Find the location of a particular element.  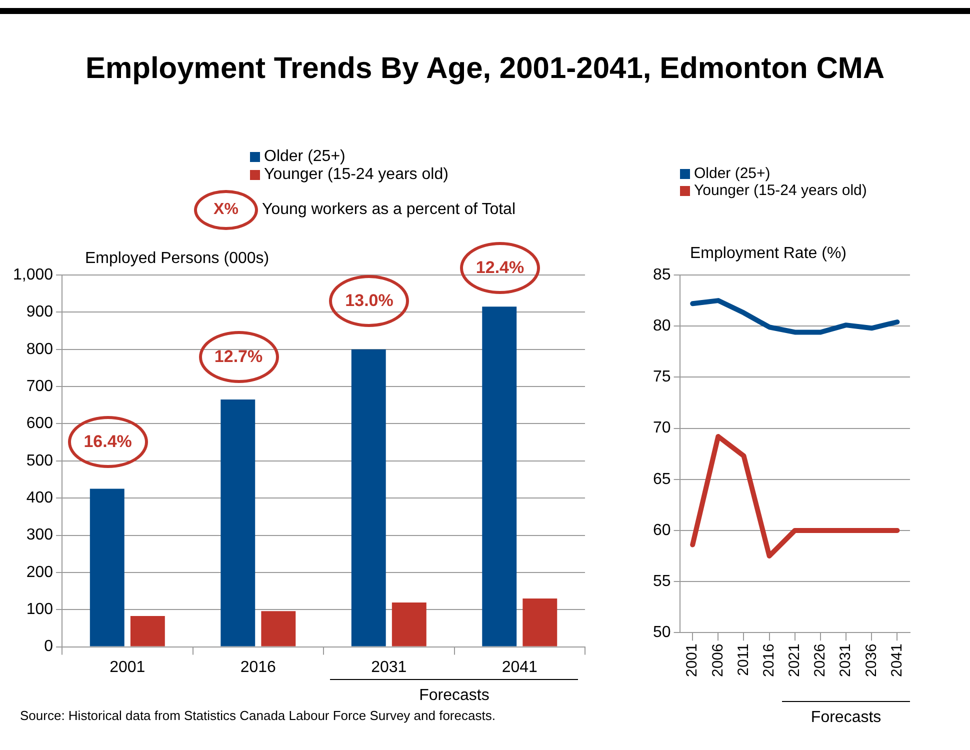

y-tick-label: 65 is located at coordinates (662, 479).